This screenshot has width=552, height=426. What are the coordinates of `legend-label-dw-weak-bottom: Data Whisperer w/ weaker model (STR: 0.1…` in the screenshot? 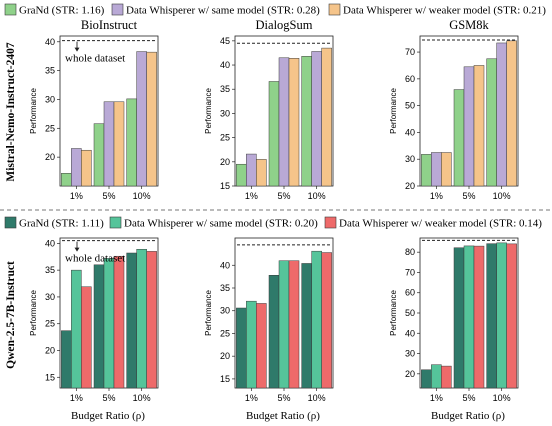 It's located at (440, 224).